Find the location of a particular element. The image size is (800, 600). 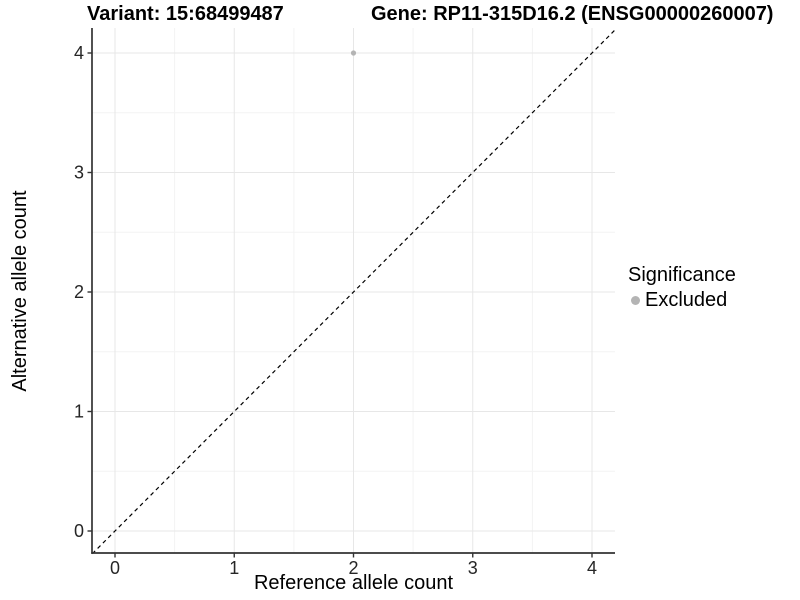

x-tick-label: 1 is located at coordinates (234, 568).